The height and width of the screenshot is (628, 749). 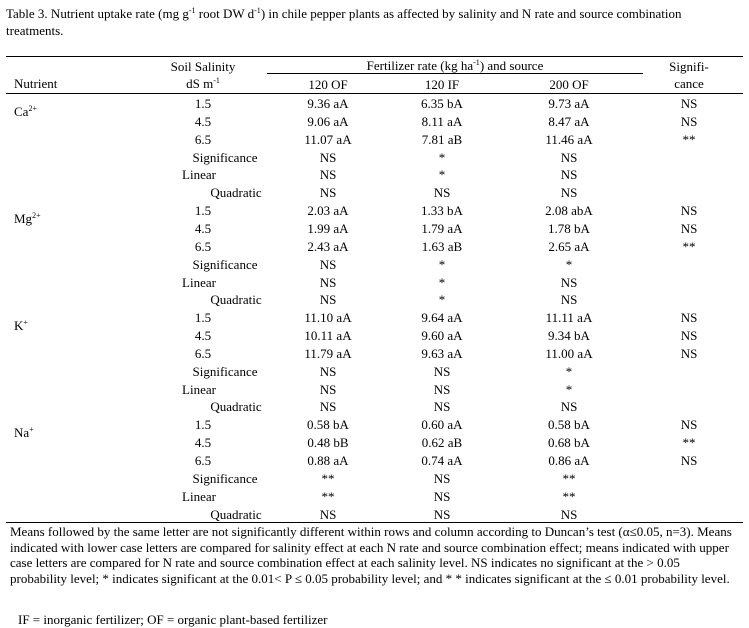 I want to click on col-header-120-if: 120 IF, so click(x=442, y=84).